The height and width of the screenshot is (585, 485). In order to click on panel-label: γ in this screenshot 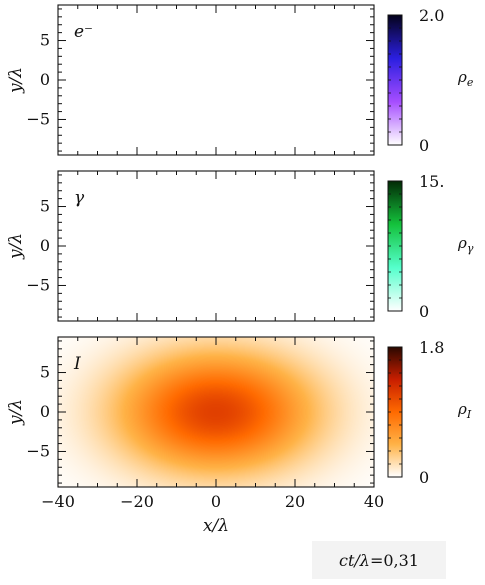, I will do `click(79, 198)`.